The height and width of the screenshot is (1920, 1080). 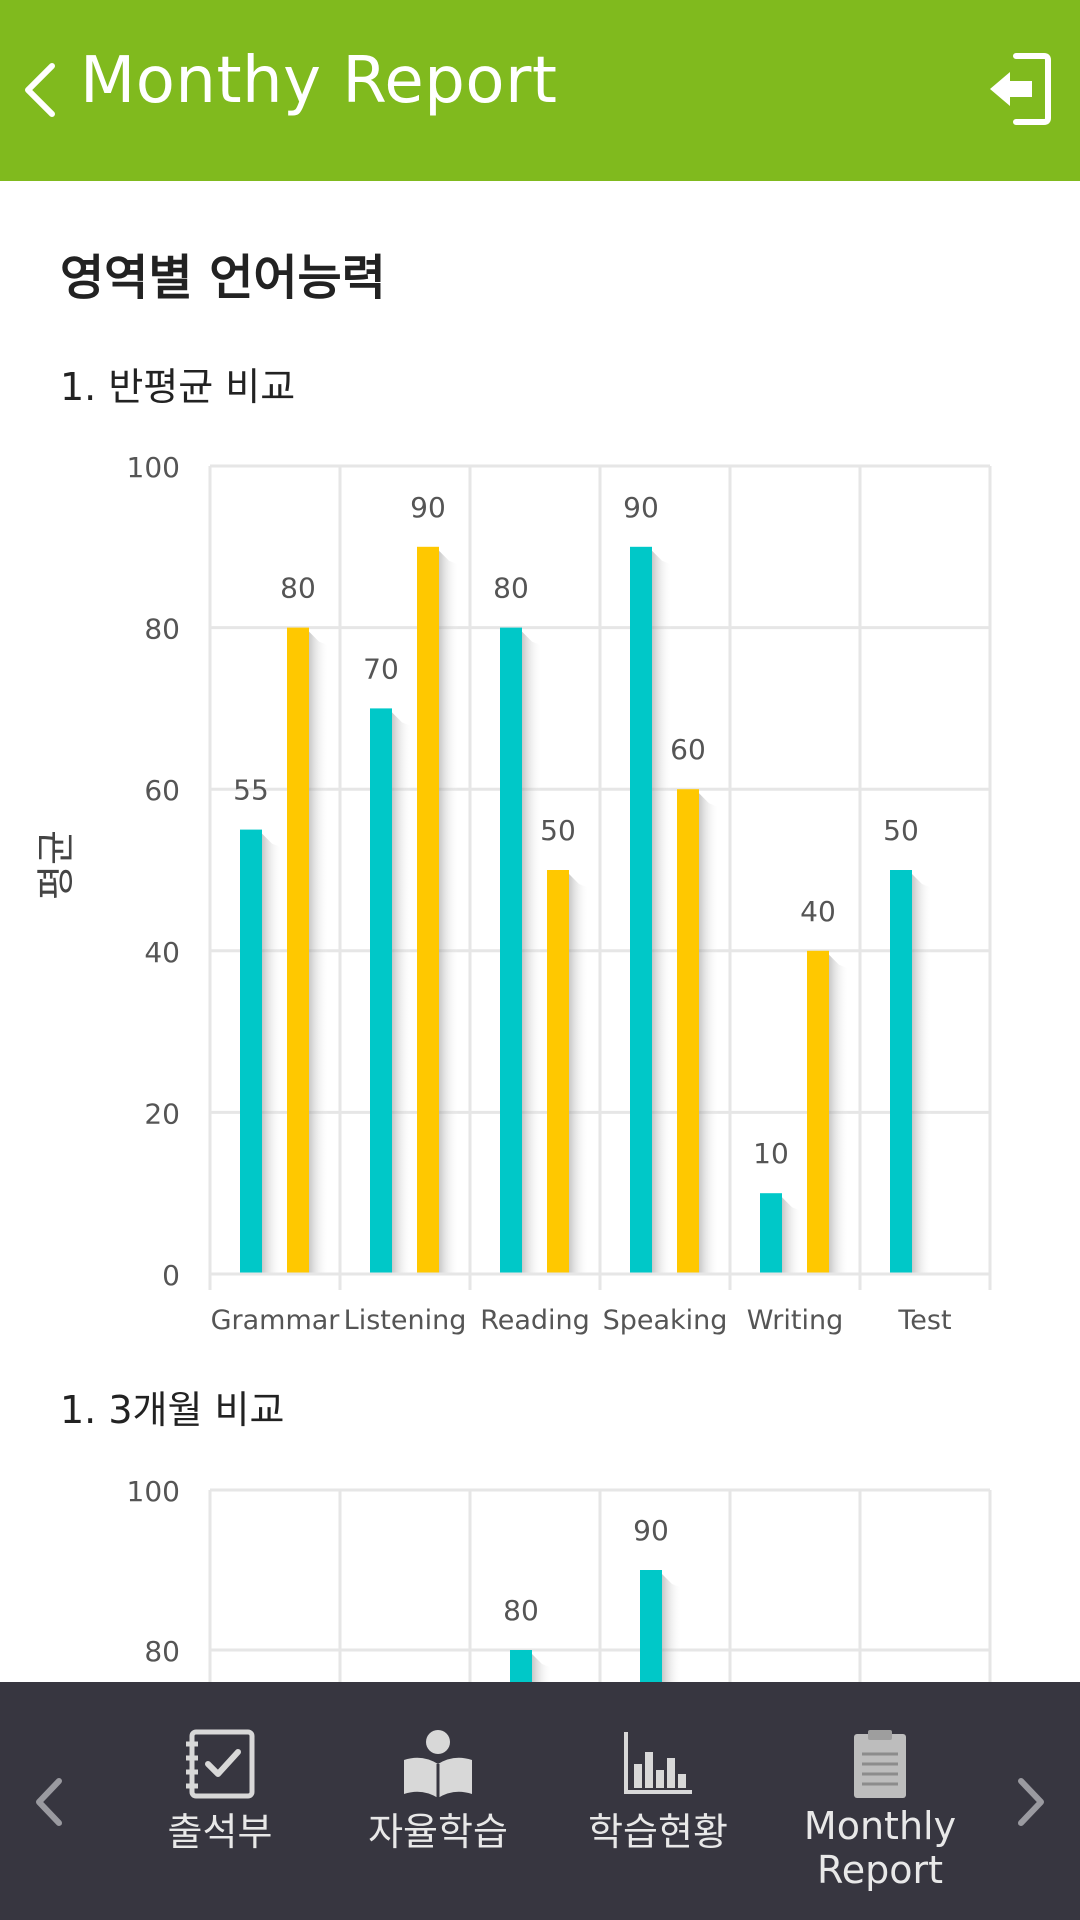 I want to click on app-header: Monthy Report, so click(x=540, y=90).